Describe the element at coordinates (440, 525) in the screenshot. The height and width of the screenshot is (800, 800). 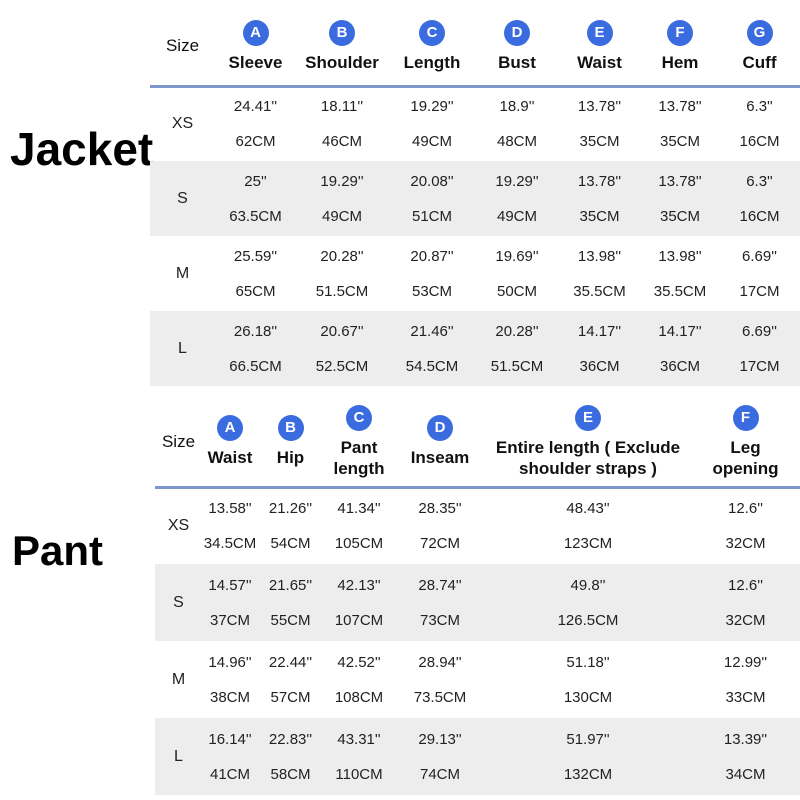
I see `measurement-cell: 28.35'' 72CM` at that location.